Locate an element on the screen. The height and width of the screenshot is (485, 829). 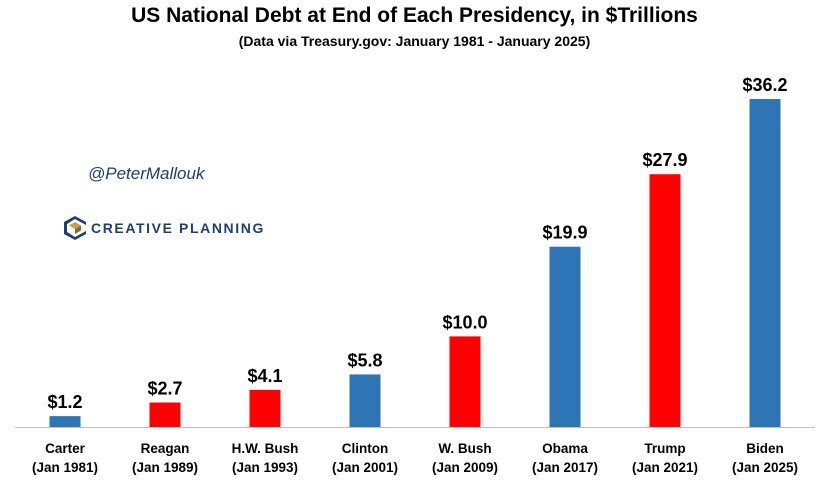
brand-name: CREATIVE PLANNING is located at coordinates (178, 228).